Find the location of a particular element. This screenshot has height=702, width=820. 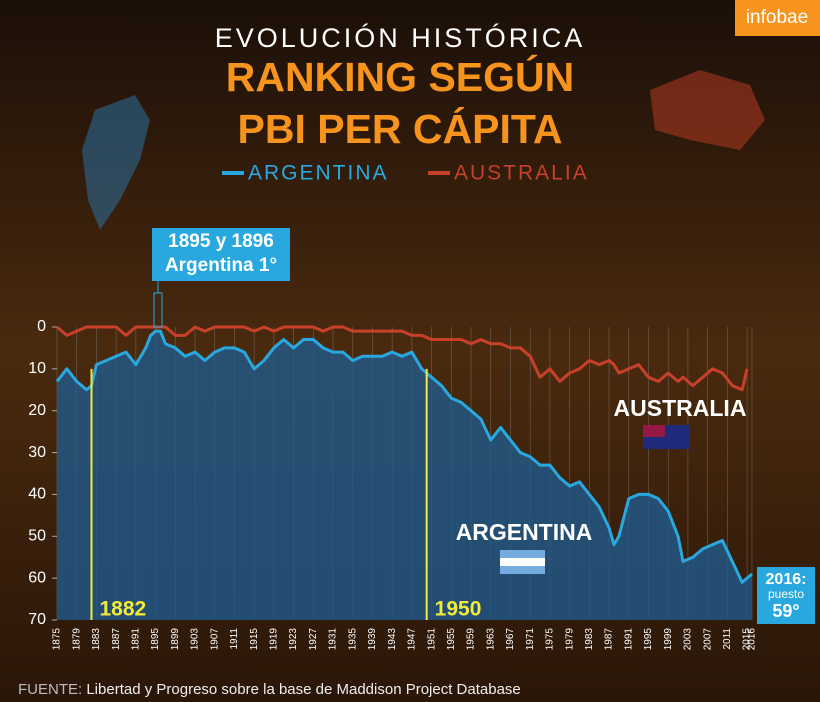

x-tick-label: 1939 is located at coordinates (372, 639).